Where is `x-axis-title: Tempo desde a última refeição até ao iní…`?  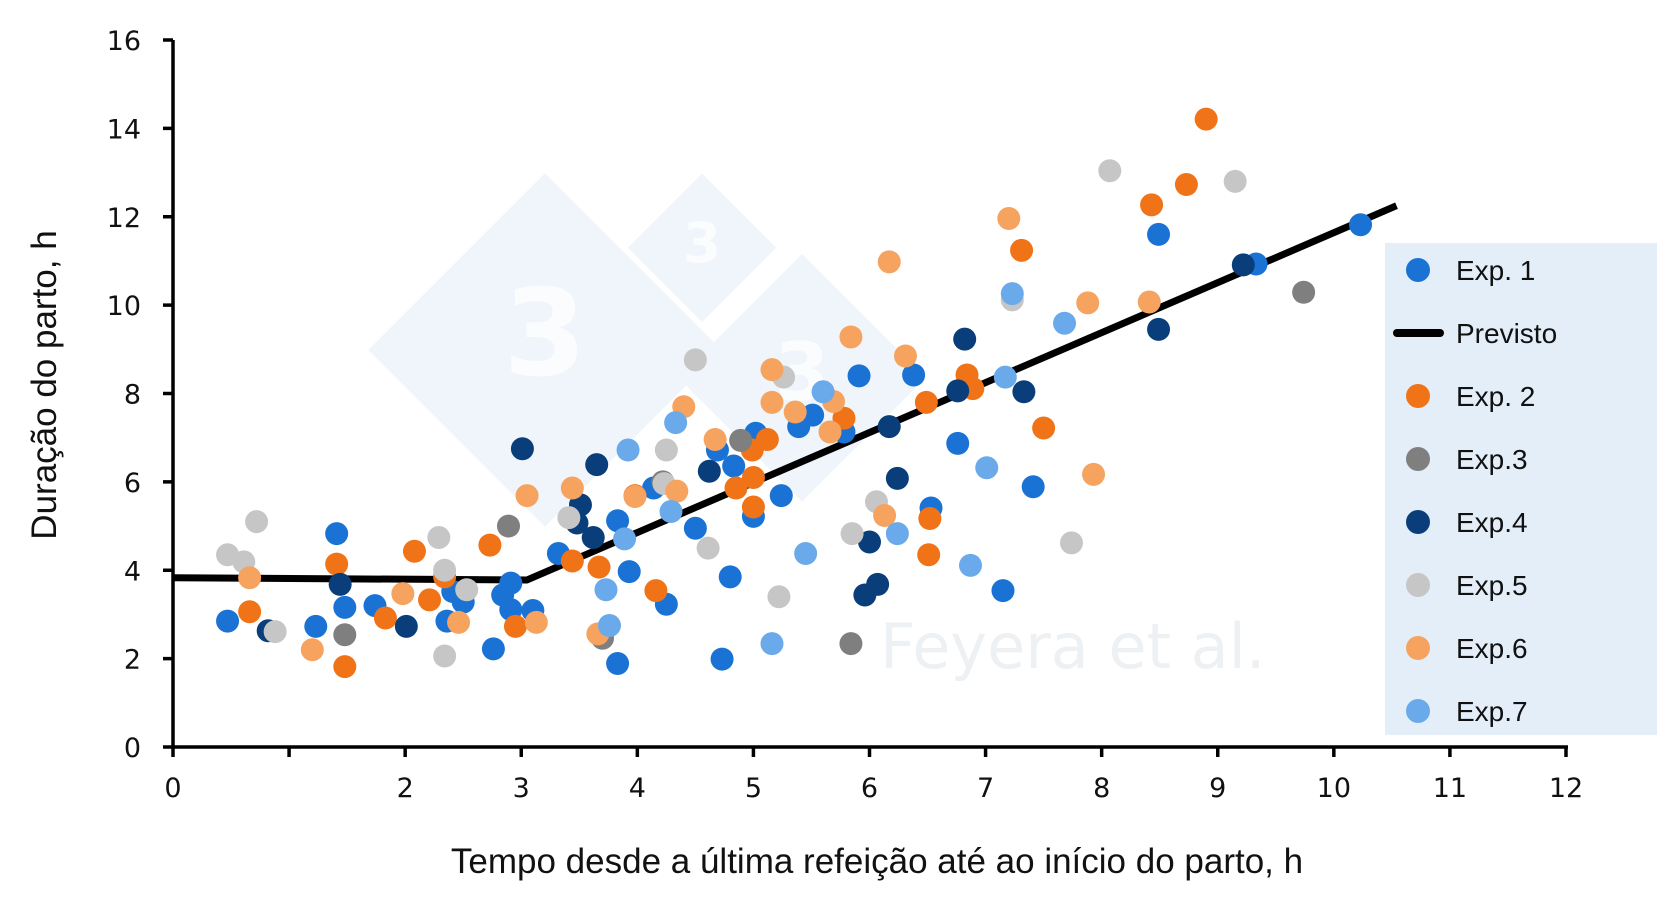 x-axis-title: Tempo desde a última refeição até ao iní… is located at coordinates (877, 861).